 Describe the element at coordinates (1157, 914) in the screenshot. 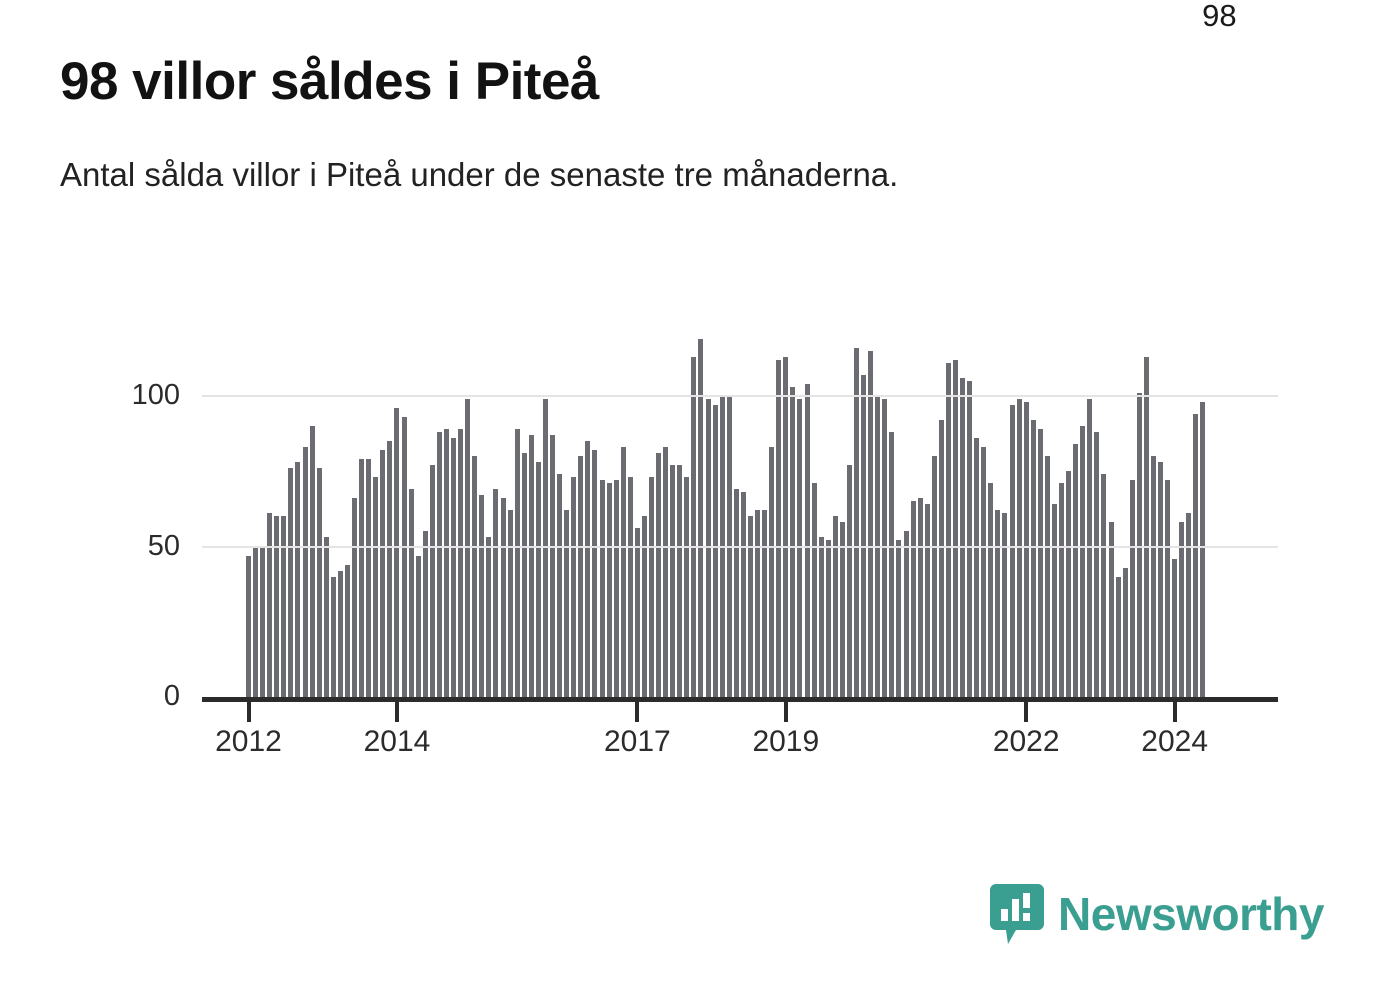

I see `newsworthy-logo: Newsworthy` at that location.